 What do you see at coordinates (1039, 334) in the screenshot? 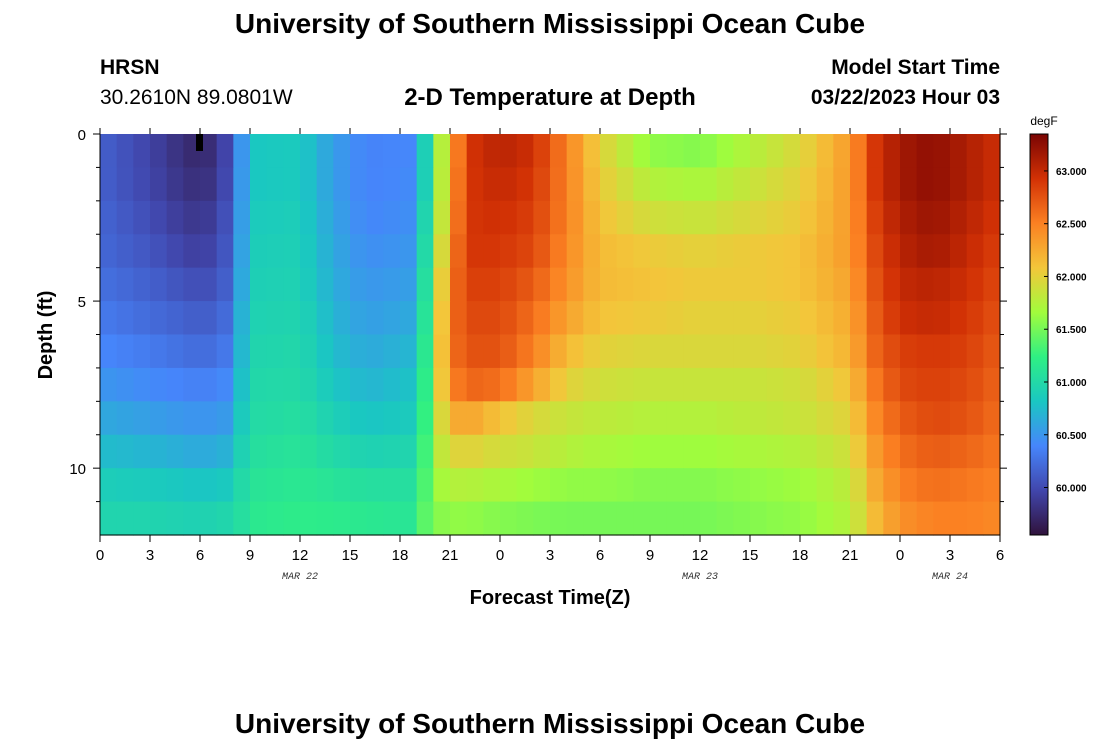
I see `colorbar-gradient` at bounding box center [1039, 334].